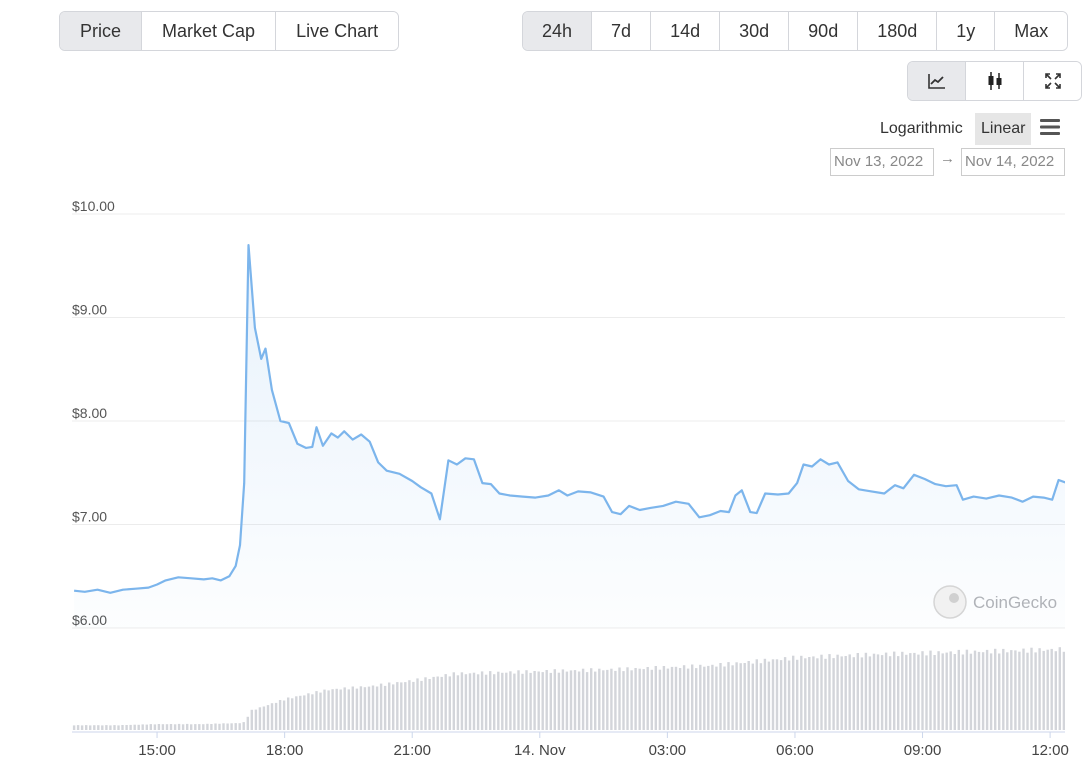 The width and height of the screenshot is (1091, 763). Describe the element at coordinates (823, 31) in the screenshot. I see `range-90d: 90d` at that location.